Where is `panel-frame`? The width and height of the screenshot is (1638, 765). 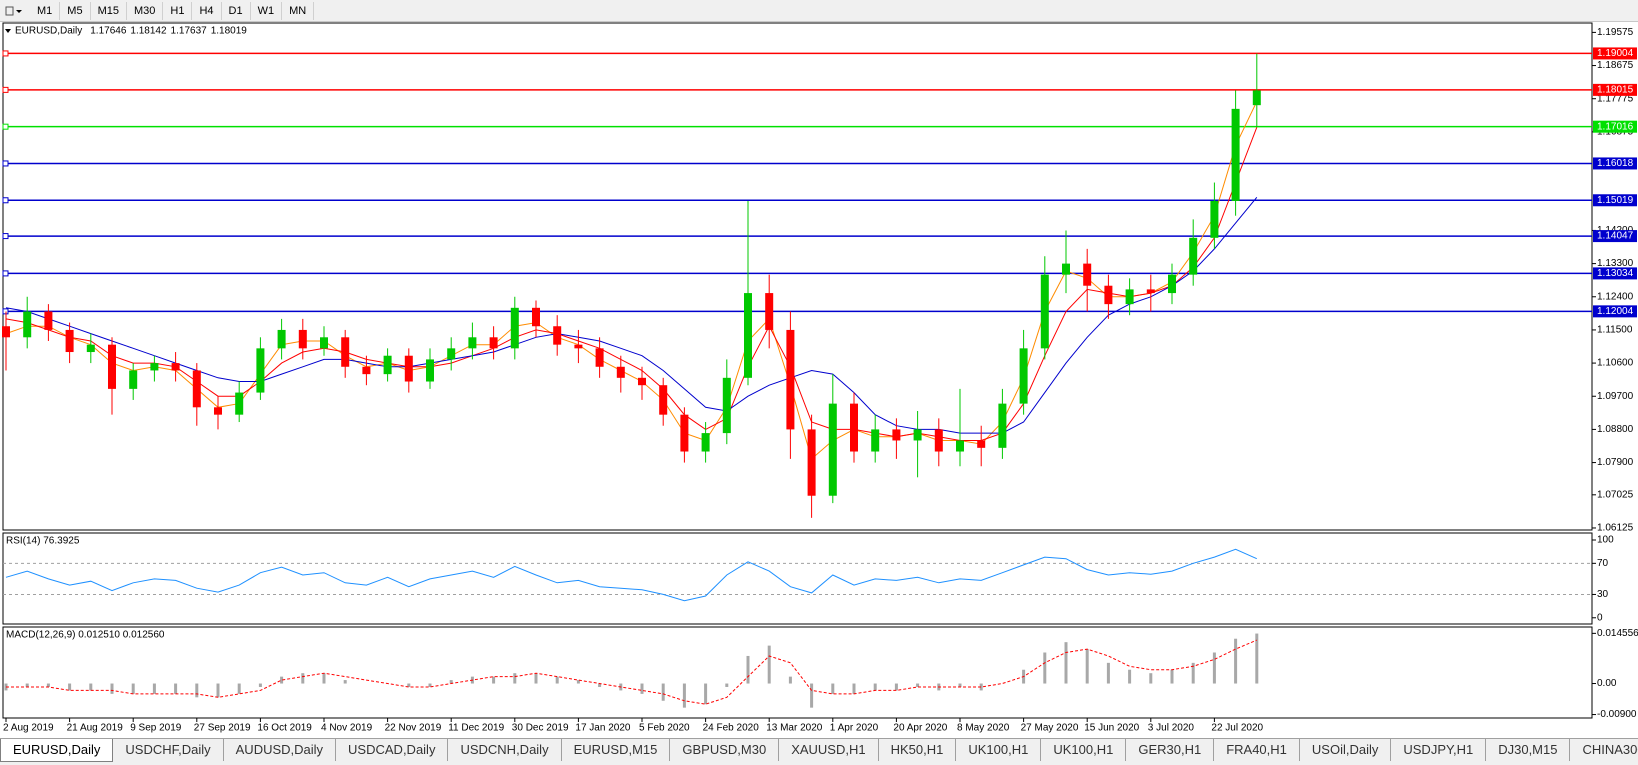
panel-frame is located at coordinates (797, 672).